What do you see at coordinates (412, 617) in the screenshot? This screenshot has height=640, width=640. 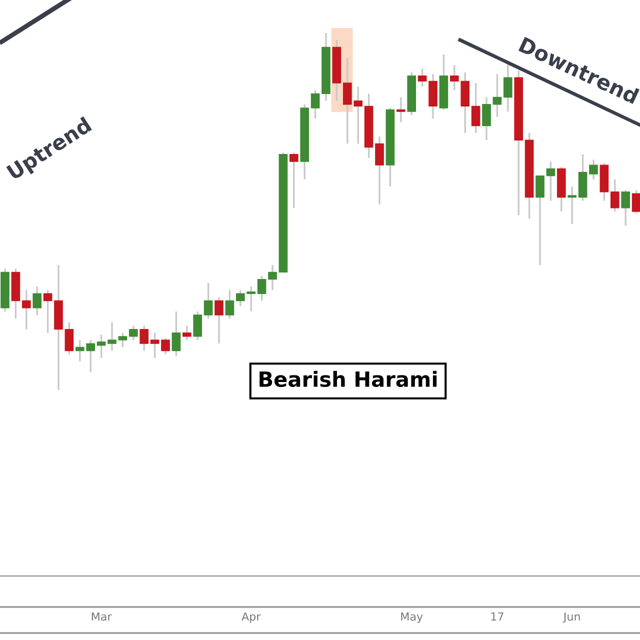 I see `x-tick-label: May` at bounding box center [412, 617].